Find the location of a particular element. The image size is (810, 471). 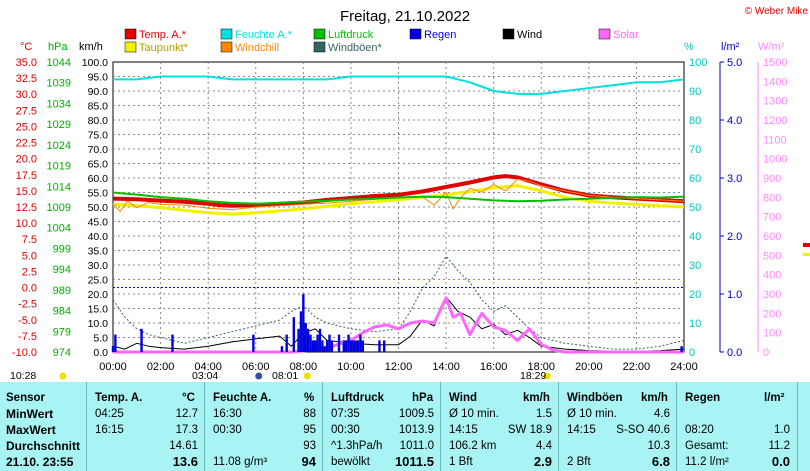

press-tick-10: 994 is located at coordinates (62, 270).